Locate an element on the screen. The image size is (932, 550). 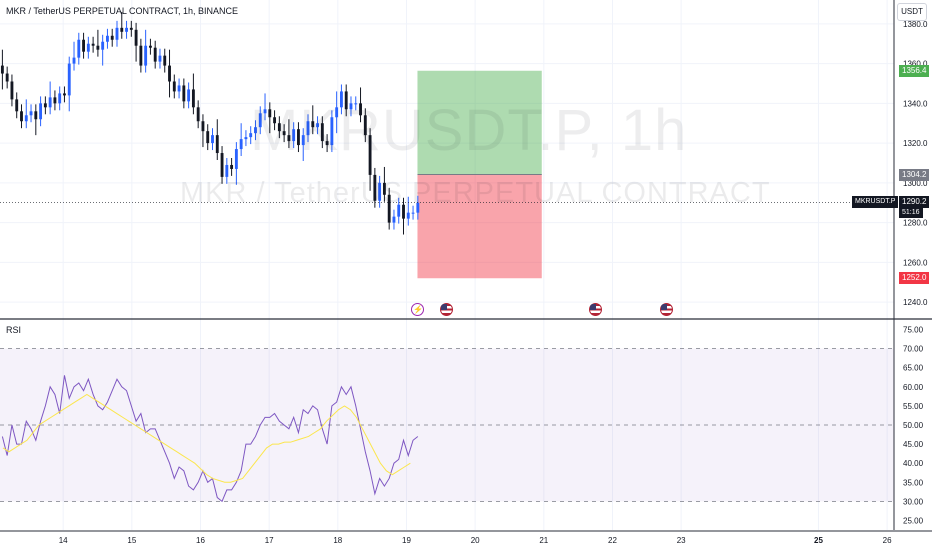
watermark-symbol: MKRUSDT.P, 1h is located at coordinates (469, 130).